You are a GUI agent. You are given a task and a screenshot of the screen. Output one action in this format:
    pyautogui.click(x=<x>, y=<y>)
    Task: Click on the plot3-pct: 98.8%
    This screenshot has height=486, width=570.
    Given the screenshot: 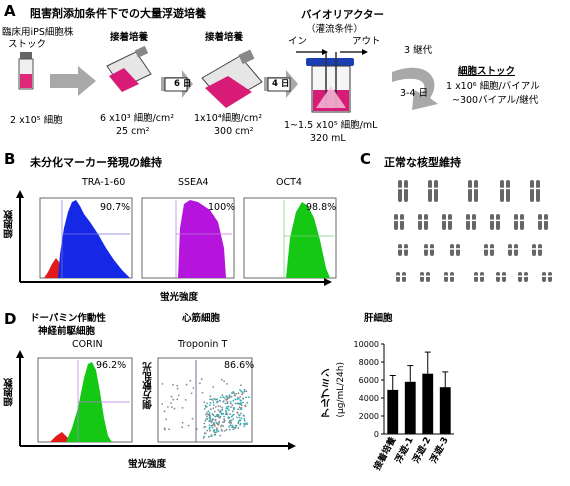 What is the action you would take?
    pyautogui.click(x=321, y=207)
    